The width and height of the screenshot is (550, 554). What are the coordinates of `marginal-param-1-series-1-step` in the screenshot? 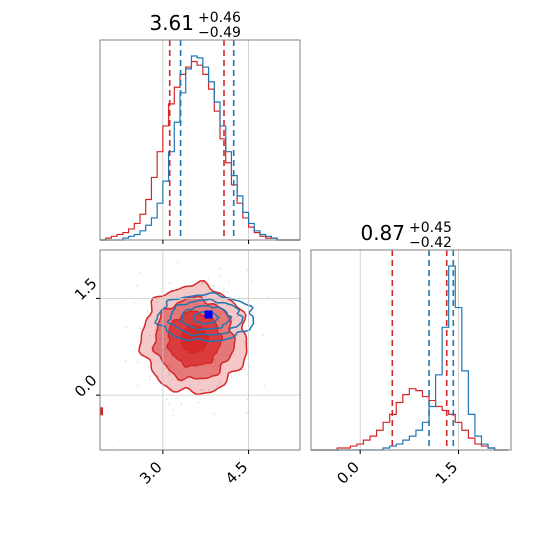 It's located at (200, 148).